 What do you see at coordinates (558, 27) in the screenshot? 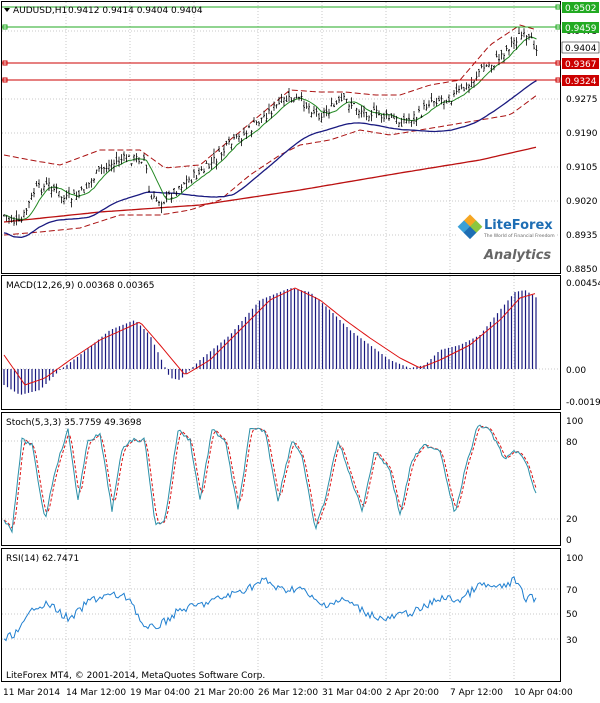
I see `level-handle-0.9459-right` at bounding box center [558, 27].